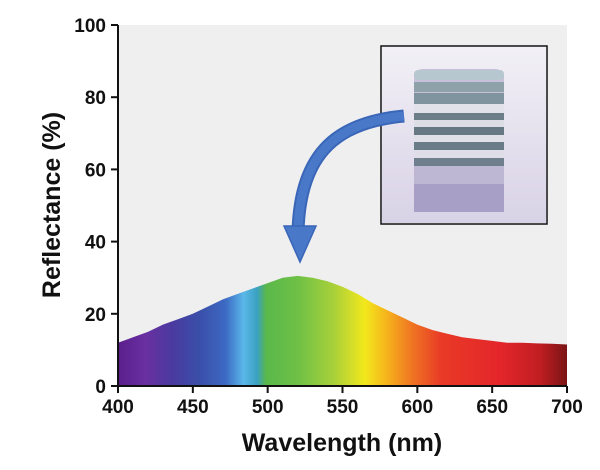  Describe the element at coordinates (95, 315) in the screenshot. I see `y-tick-label: 20` at that location.